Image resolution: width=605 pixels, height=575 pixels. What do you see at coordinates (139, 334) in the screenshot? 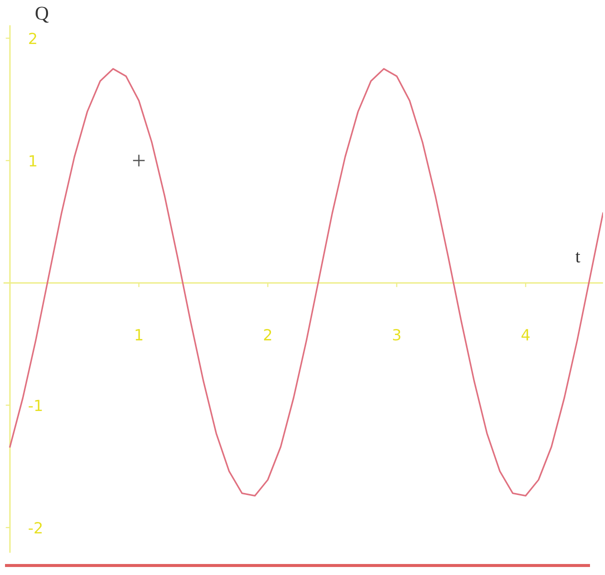
I see `x-tick-label: 1` at bounding box center [139, 334].